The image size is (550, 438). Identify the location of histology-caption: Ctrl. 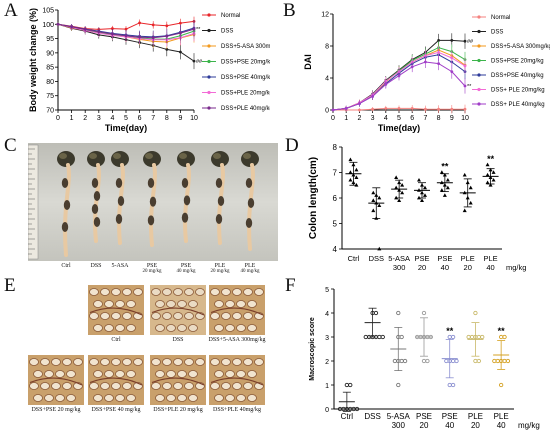
(116, 340).